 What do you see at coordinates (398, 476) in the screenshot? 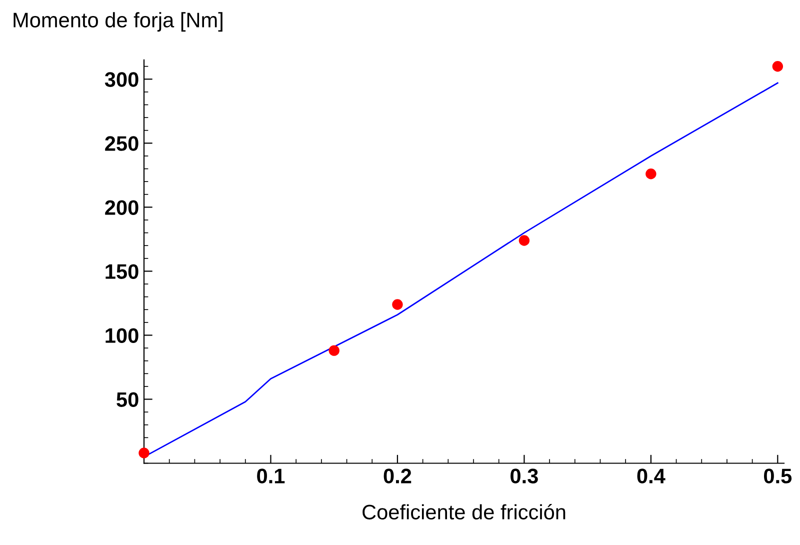
I see `x-tick-label: 0.2` at bounding box center [398, 476].